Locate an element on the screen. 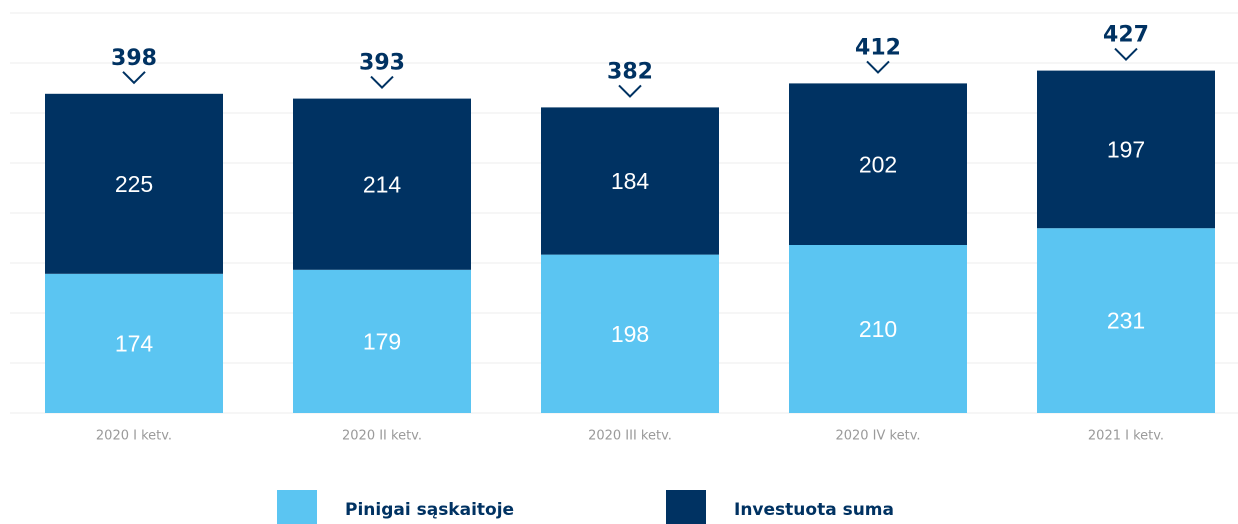  segment-label: 210 is located at coordinates (878, 329).